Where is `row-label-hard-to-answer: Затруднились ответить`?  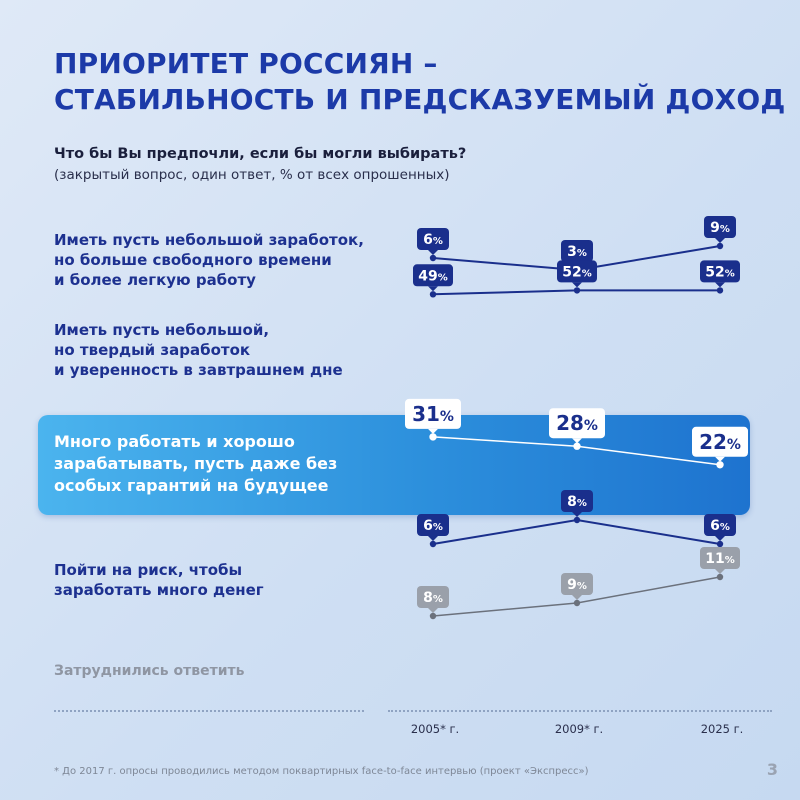 row-label-hard-to-answer: Затруднились ответить is located at coordinates (219, 671).